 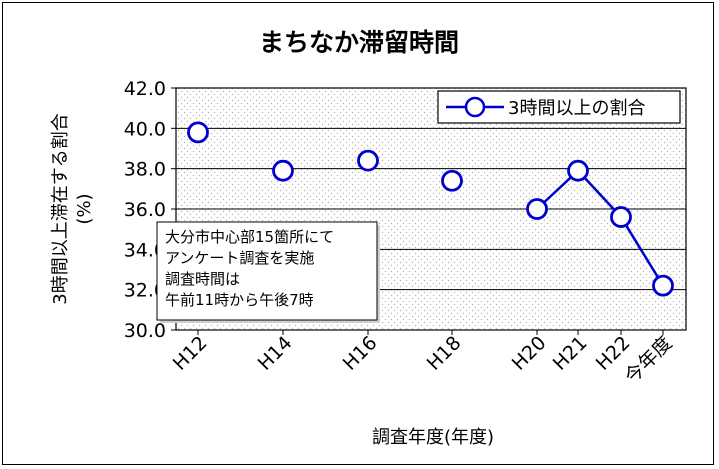 I want to click on y-axis-ticks: 30.0 32.0 34.0 36.0 38.0 40.0 42.0, so click(x=150, y=210).